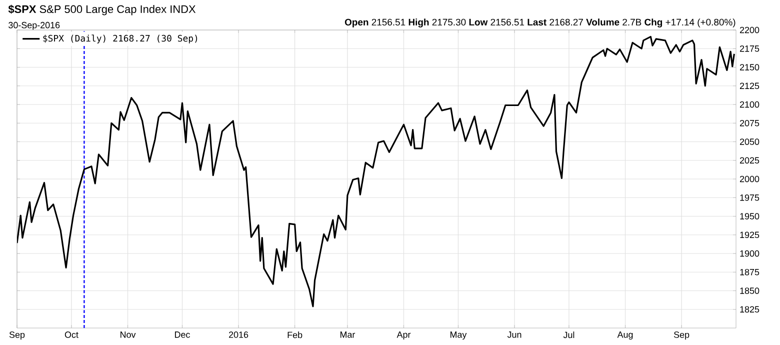 The width and height of the screenshot is (780, 345). I want to click on x-tick-label: Apr, so click(403, 336).